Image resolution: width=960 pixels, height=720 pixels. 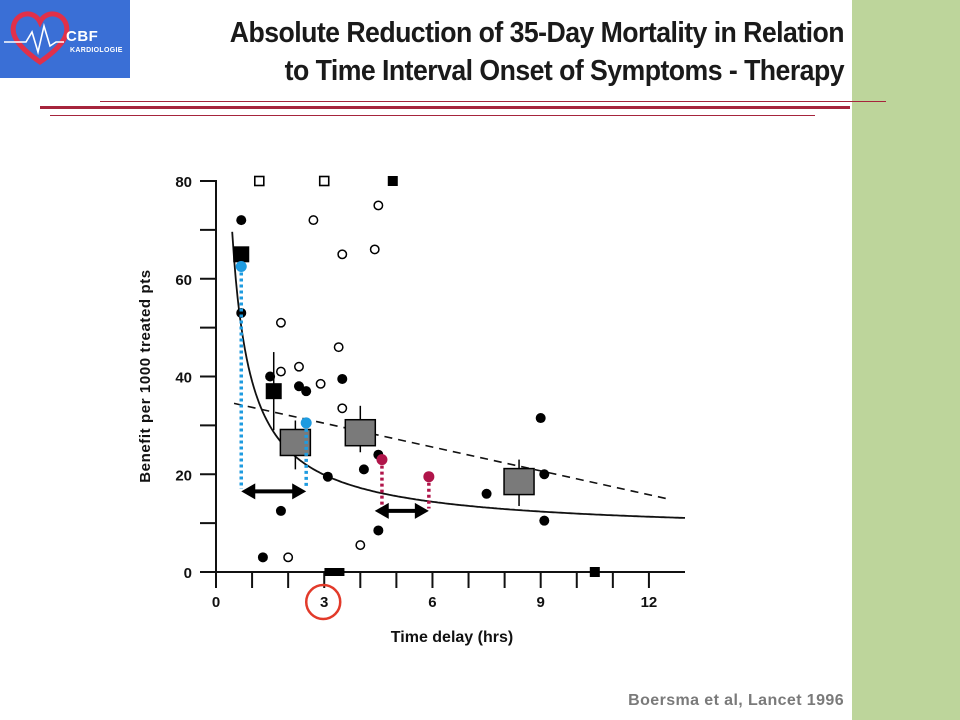 I want to click on x-tick-label: 12, so click(x=649, y=602).